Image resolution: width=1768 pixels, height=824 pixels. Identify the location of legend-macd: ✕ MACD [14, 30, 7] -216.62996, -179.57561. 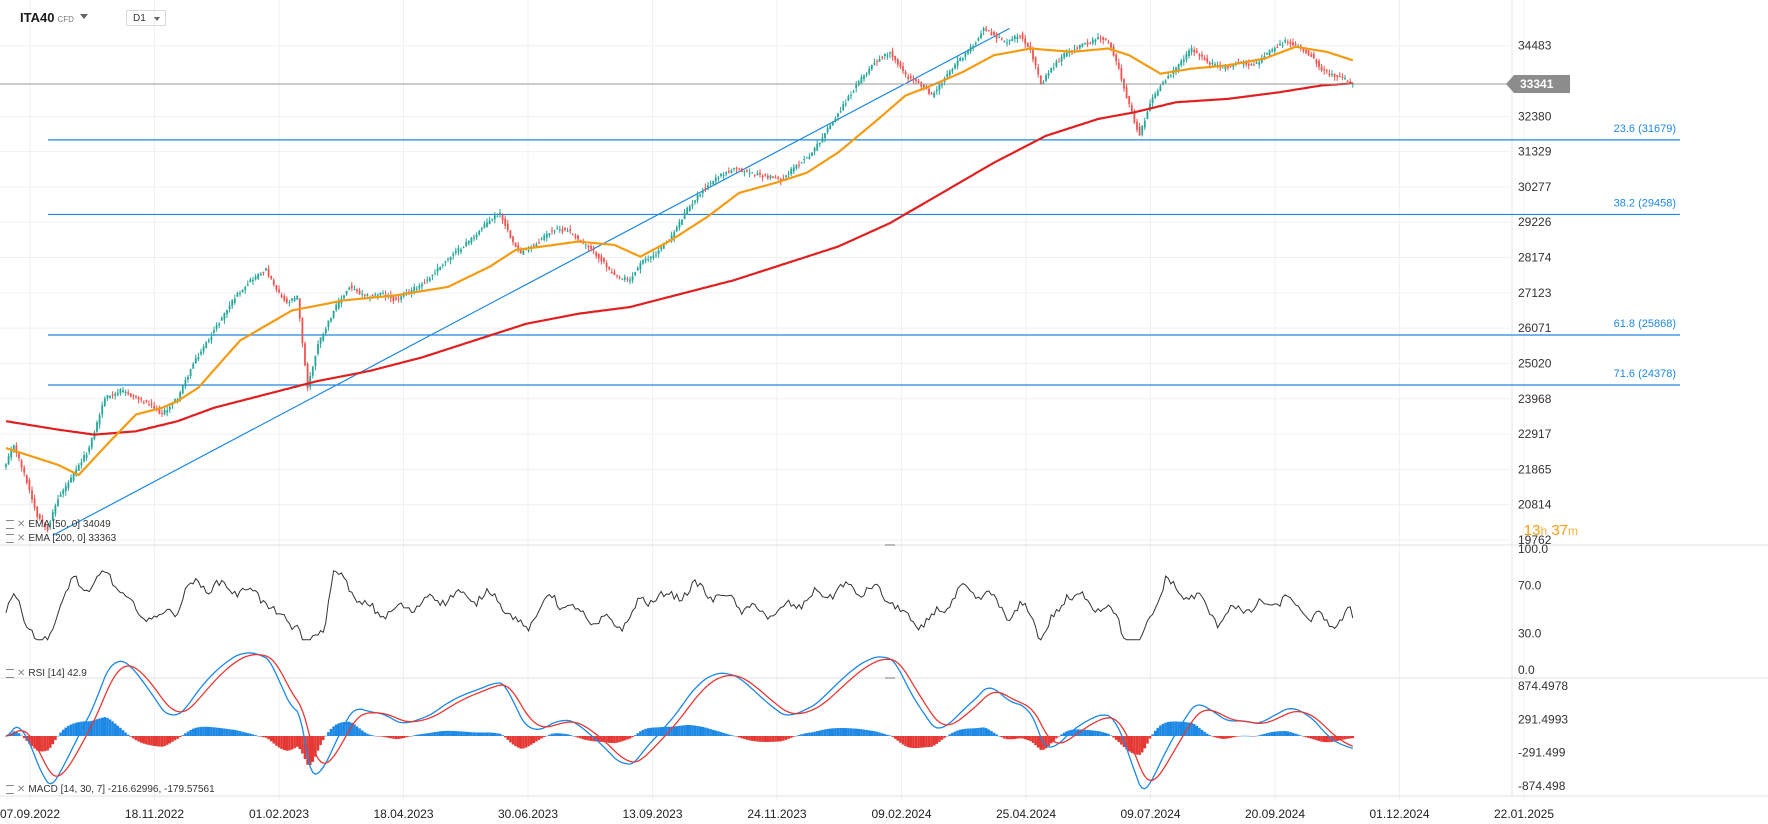
(110, 789).